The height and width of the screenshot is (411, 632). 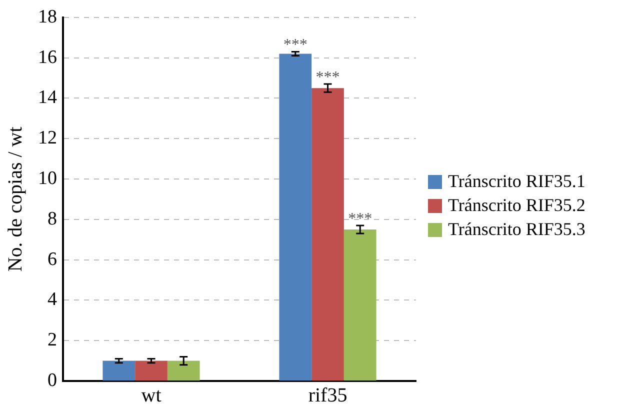 I want to click on y-tick-label: 4, so click(x=53, y=299).